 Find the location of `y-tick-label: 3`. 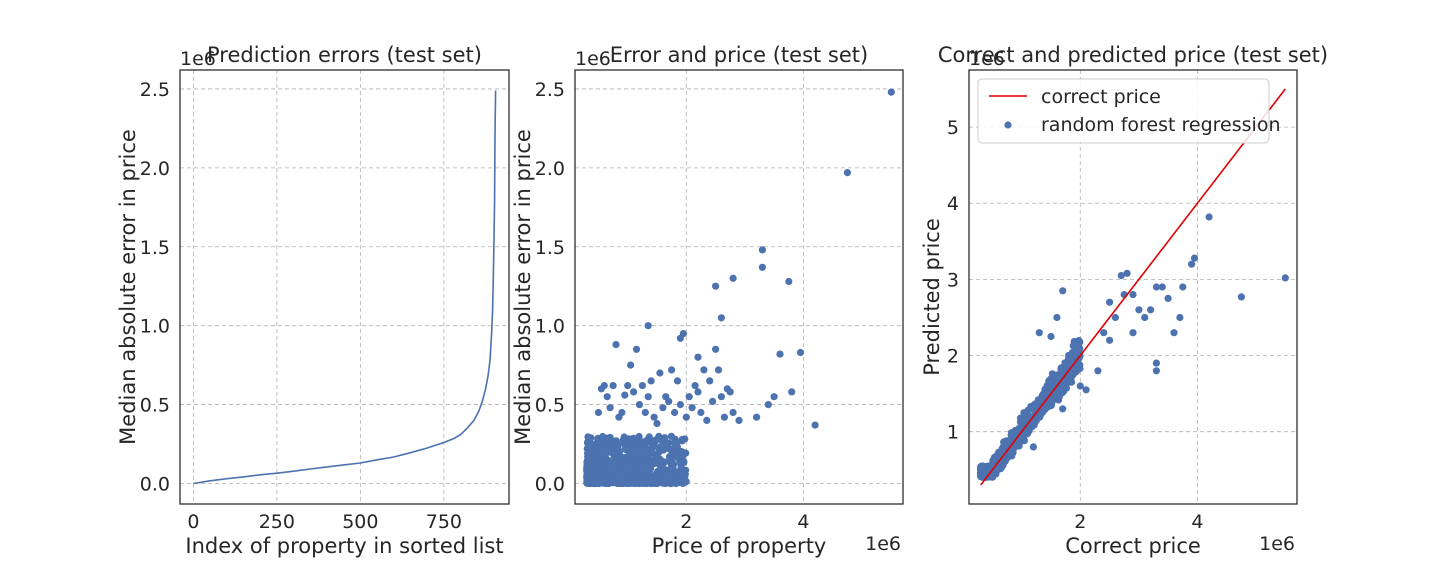

y-tick-label: 3 is located at coordinates (953, 280).